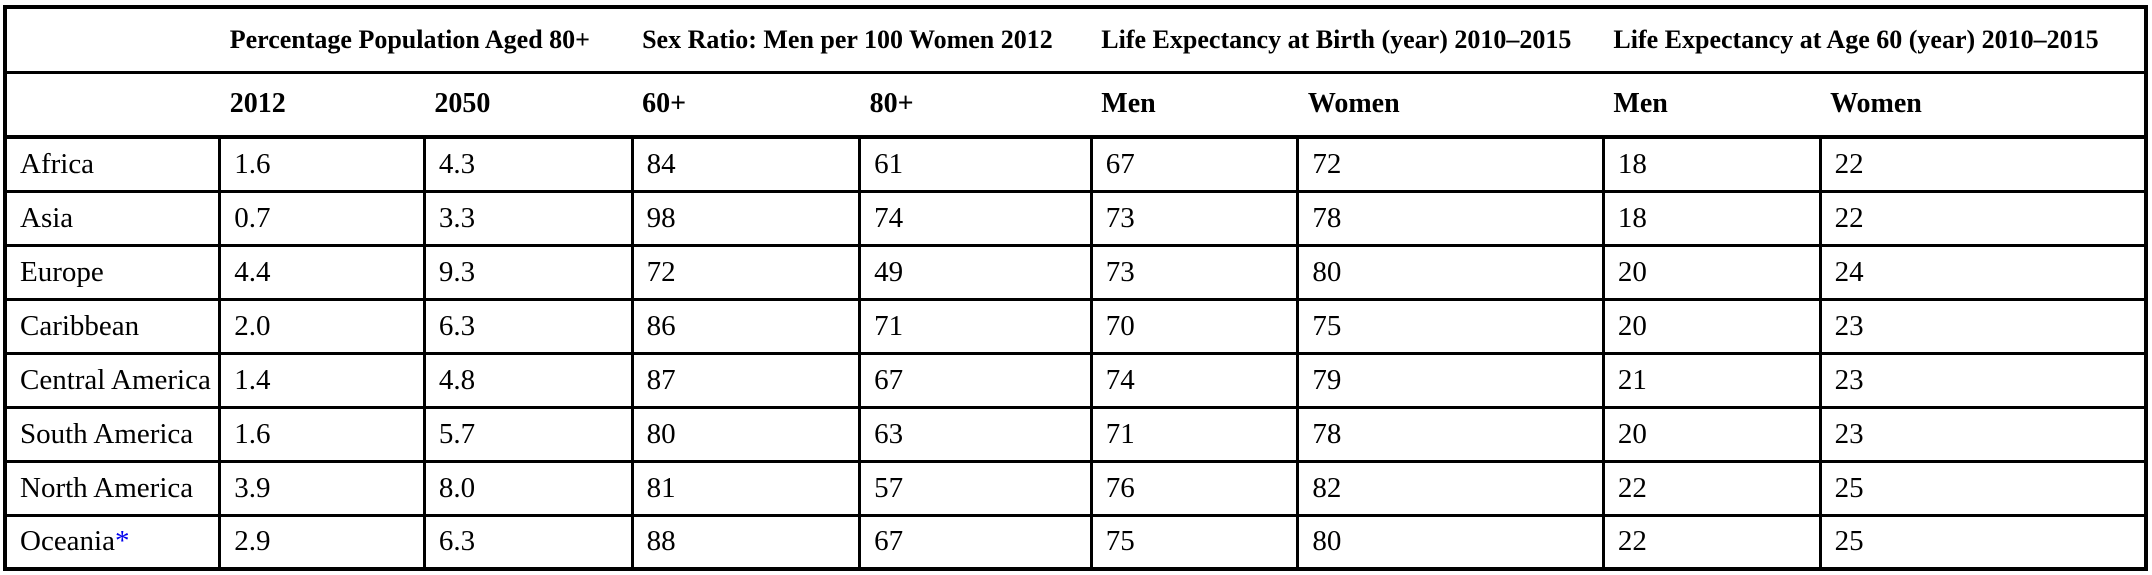 The image size is (2152, 575). I want to click on value-cell: 8.0, so click(528, 488).